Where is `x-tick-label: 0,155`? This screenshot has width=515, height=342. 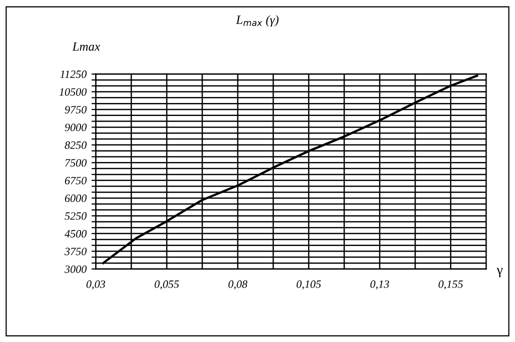
x-tick-label: 0,155 is located at coordinates (450, 285).